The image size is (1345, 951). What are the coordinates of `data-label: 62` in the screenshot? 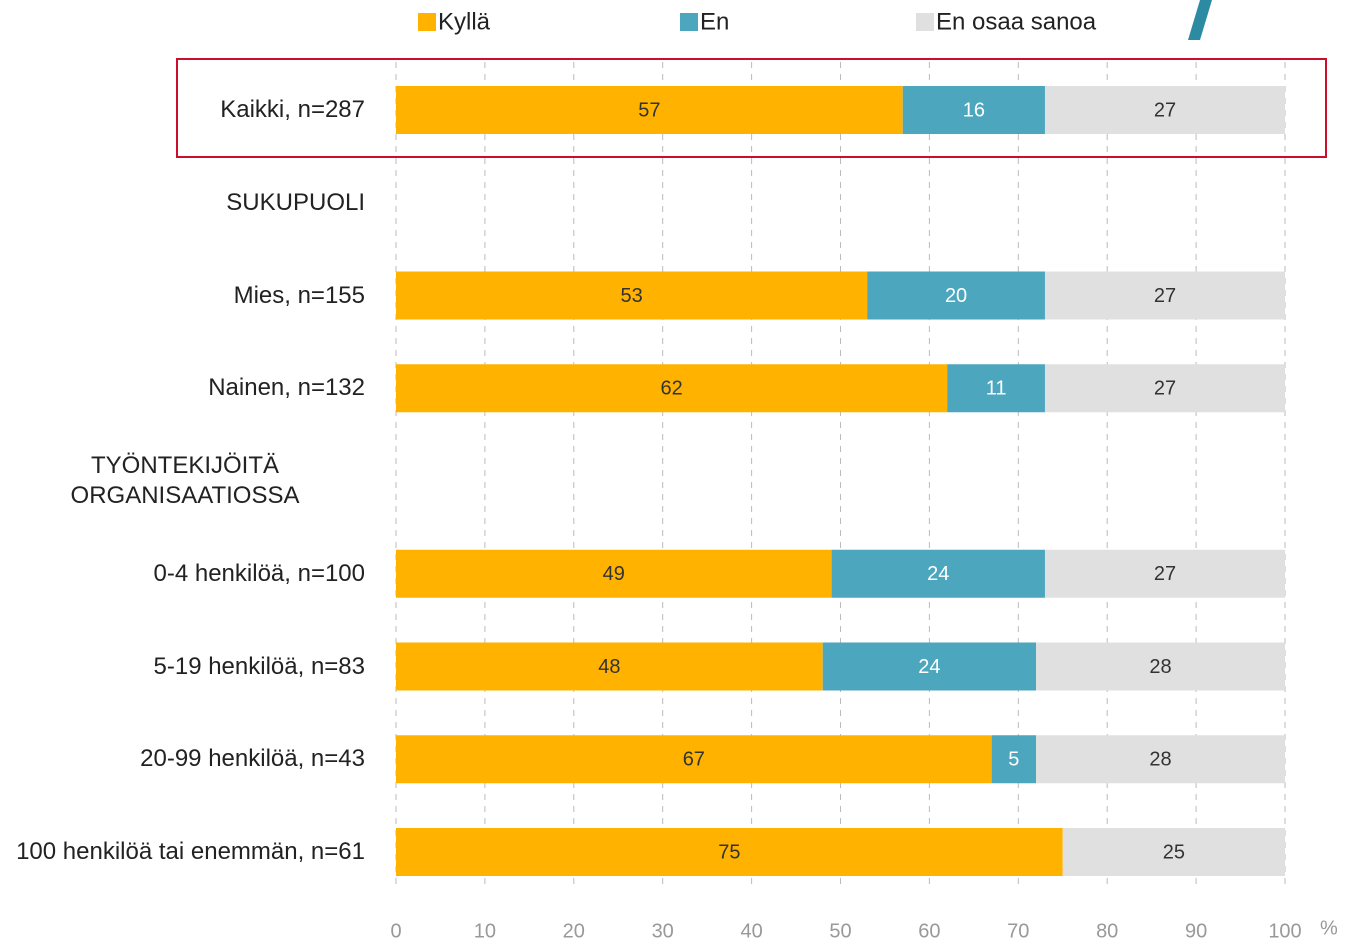 It's located at (671, 389).